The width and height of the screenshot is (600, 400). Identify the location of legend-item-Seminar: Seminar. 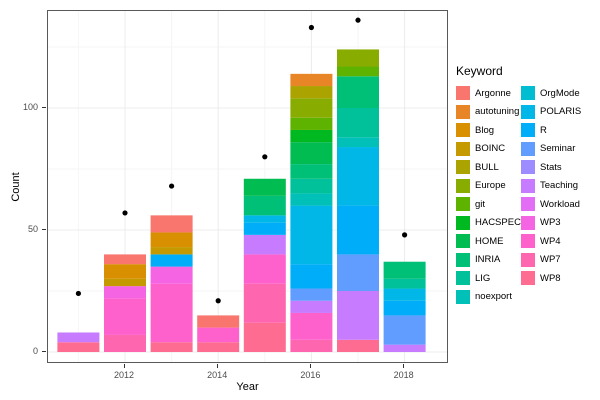
(548, 148).